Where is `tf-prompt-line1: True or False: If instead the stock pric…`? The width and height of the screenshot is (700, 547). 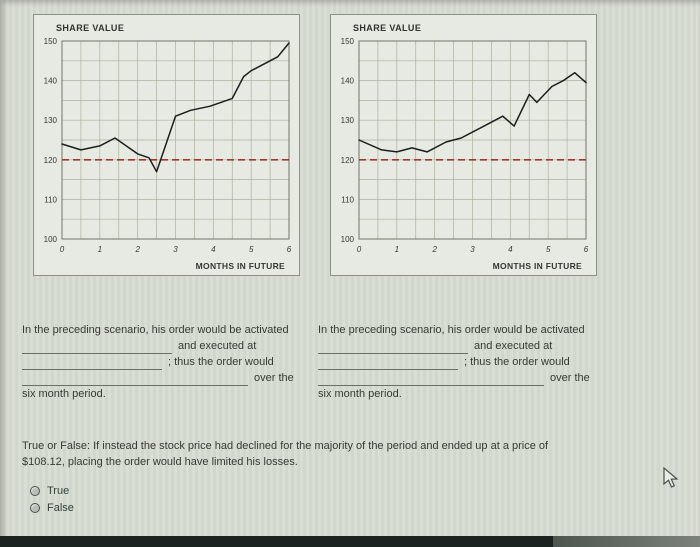
tf-prompt-line1: True or False: If instead the stock pric… is located at coordinates (285, 446).